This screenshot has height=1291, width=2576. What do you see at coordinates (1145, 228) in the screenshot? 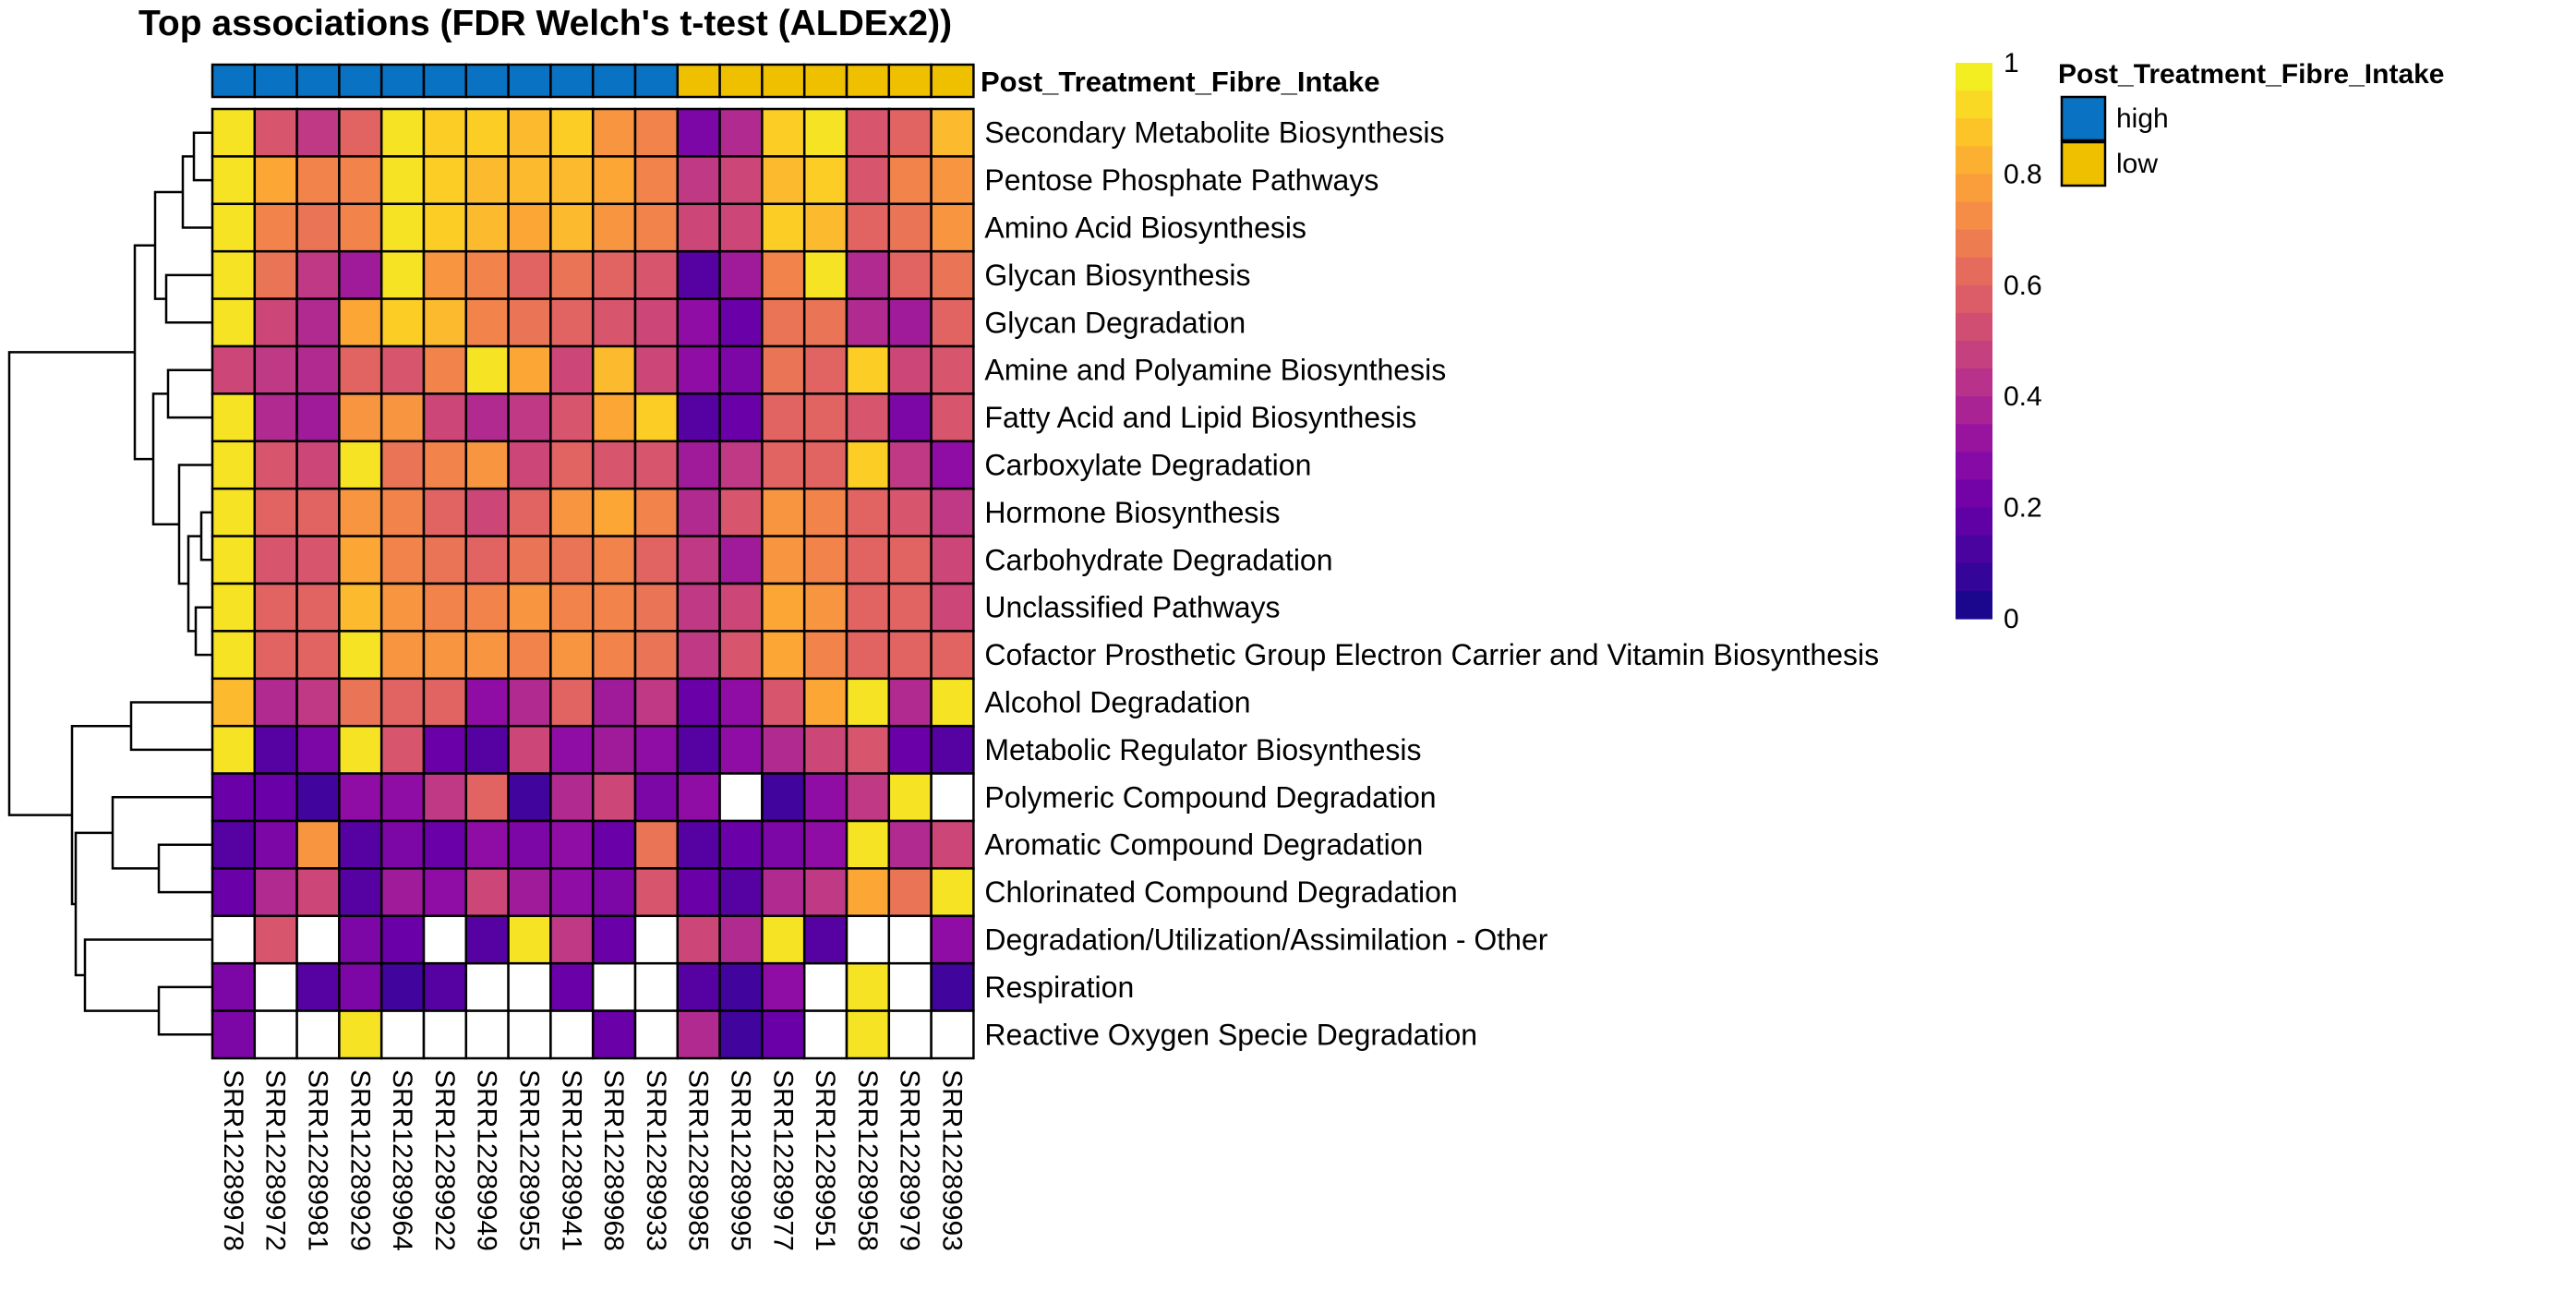
I see `row-label: Amino Acid Biosynthesis` at bounding box center [1145, 228].